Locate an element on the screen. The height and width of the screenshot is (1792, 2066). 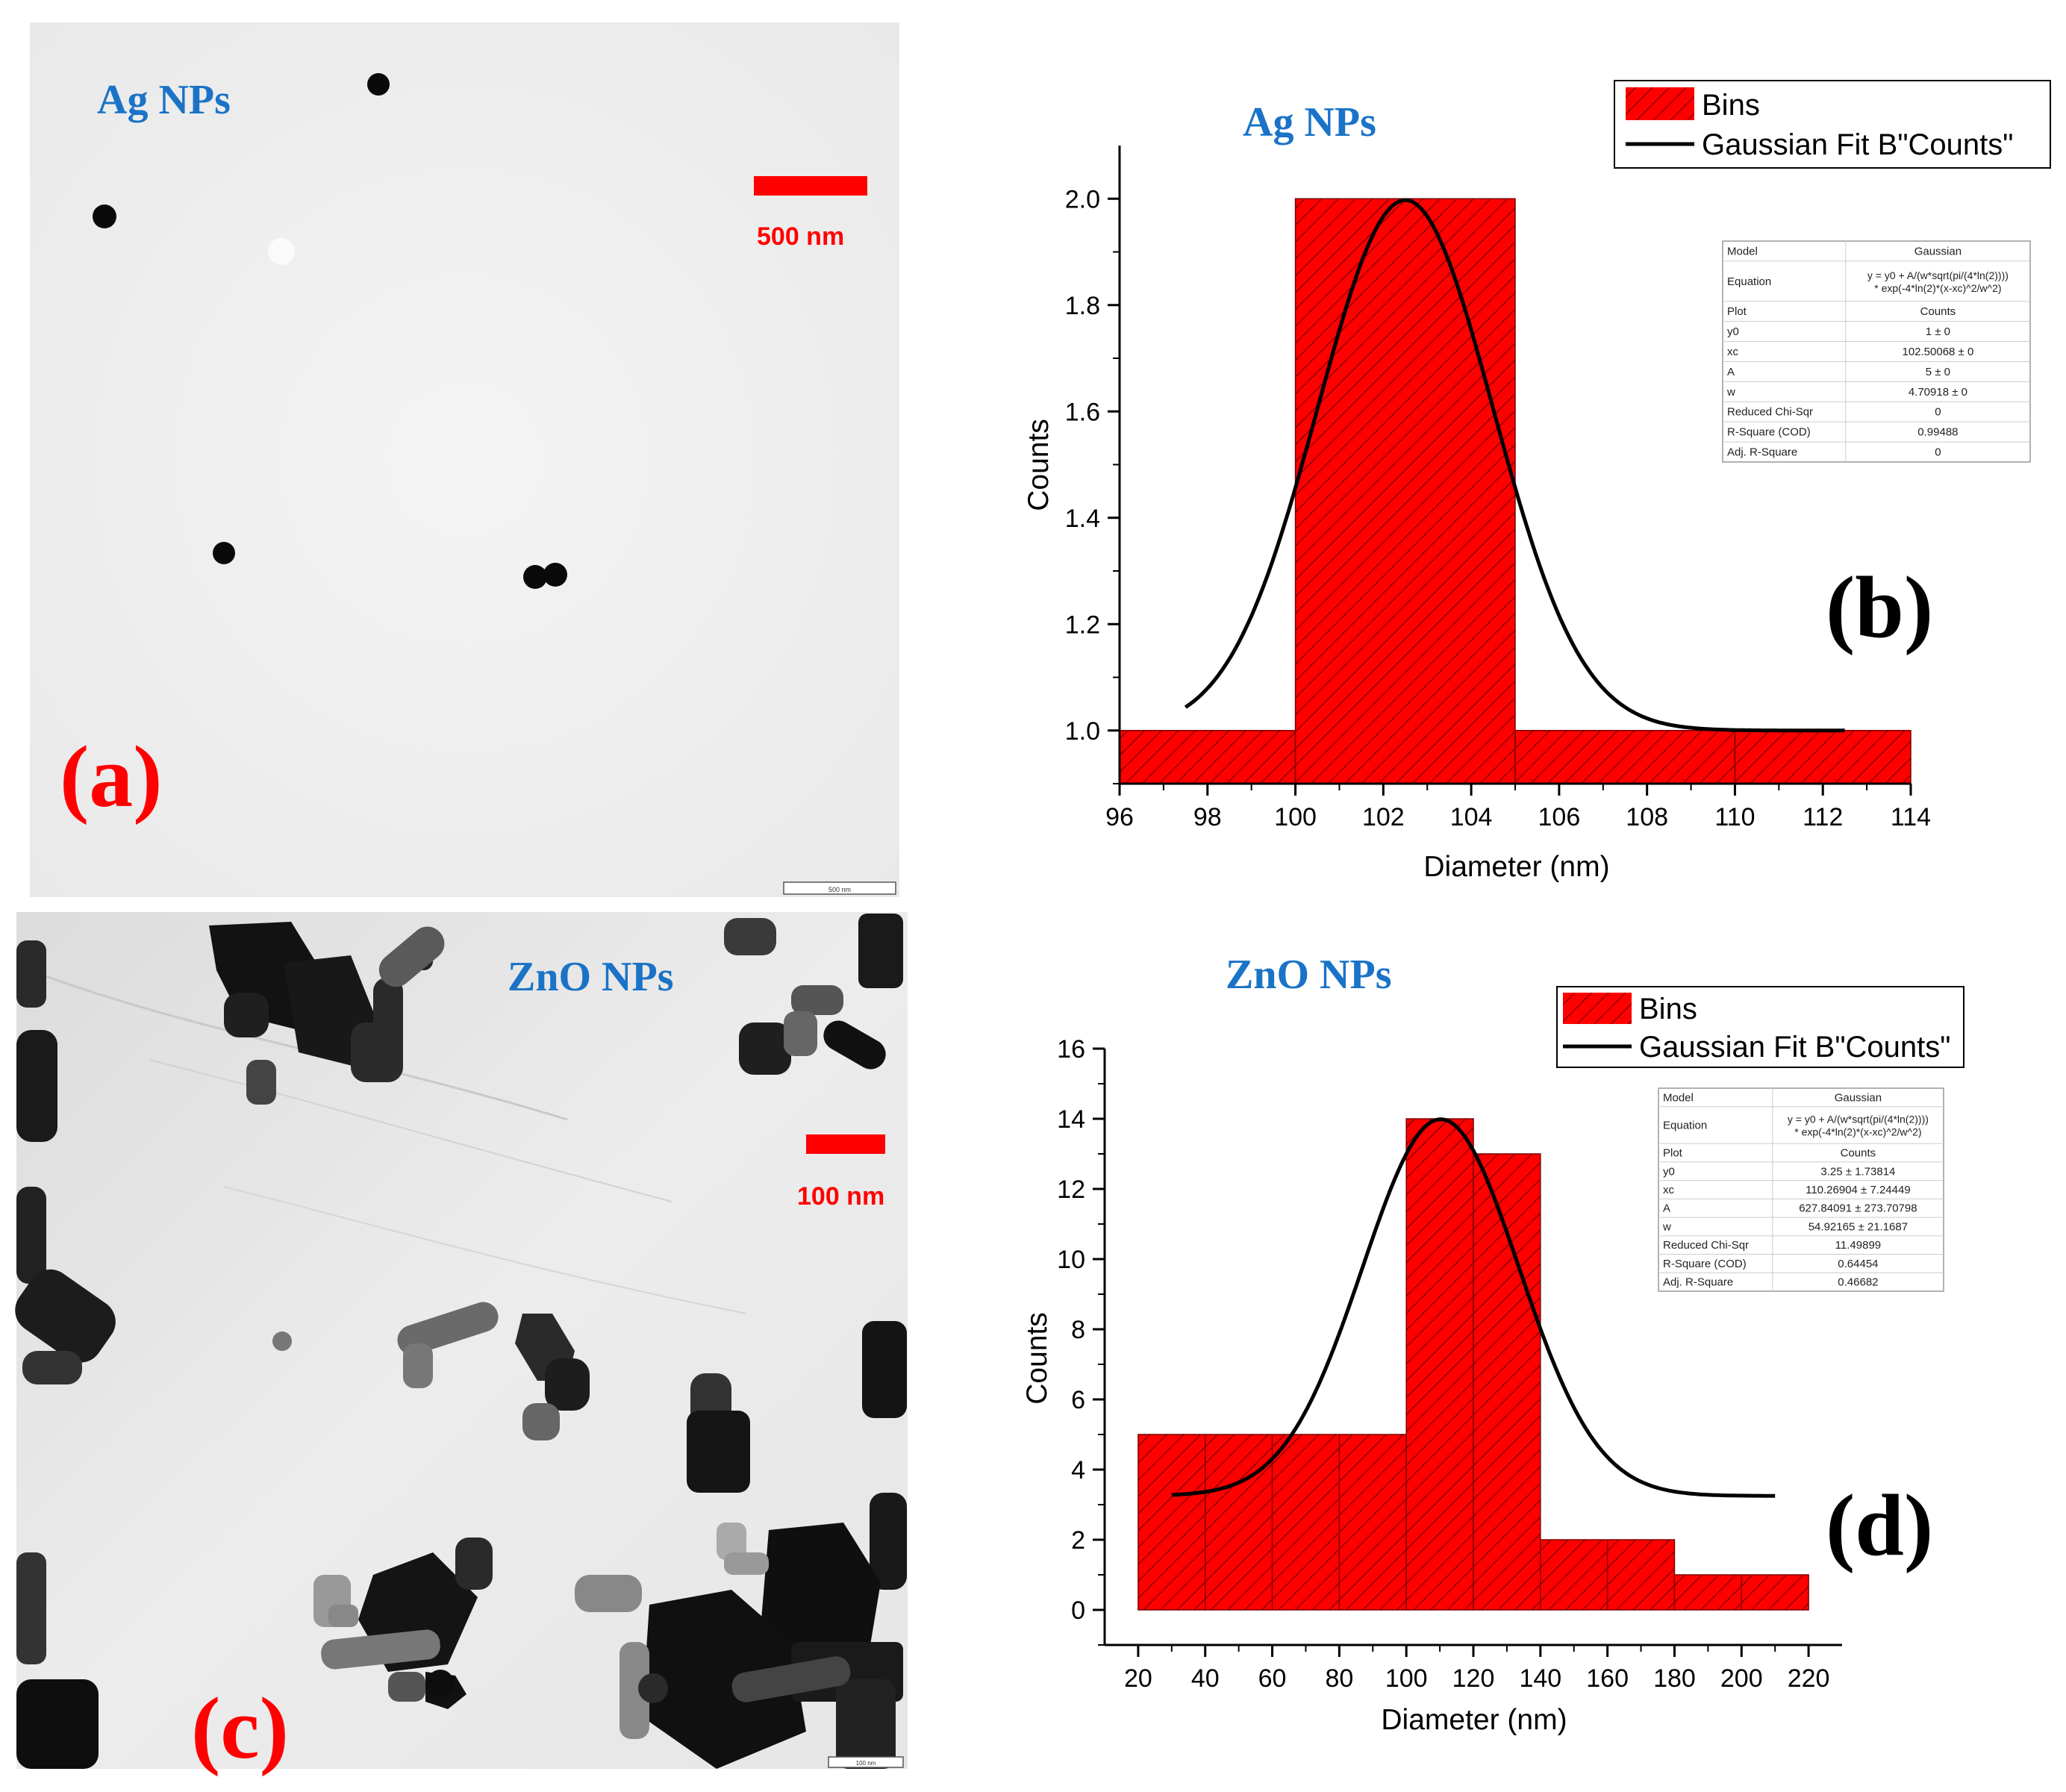
scale-bar-a is located at coordinates (810, 186).